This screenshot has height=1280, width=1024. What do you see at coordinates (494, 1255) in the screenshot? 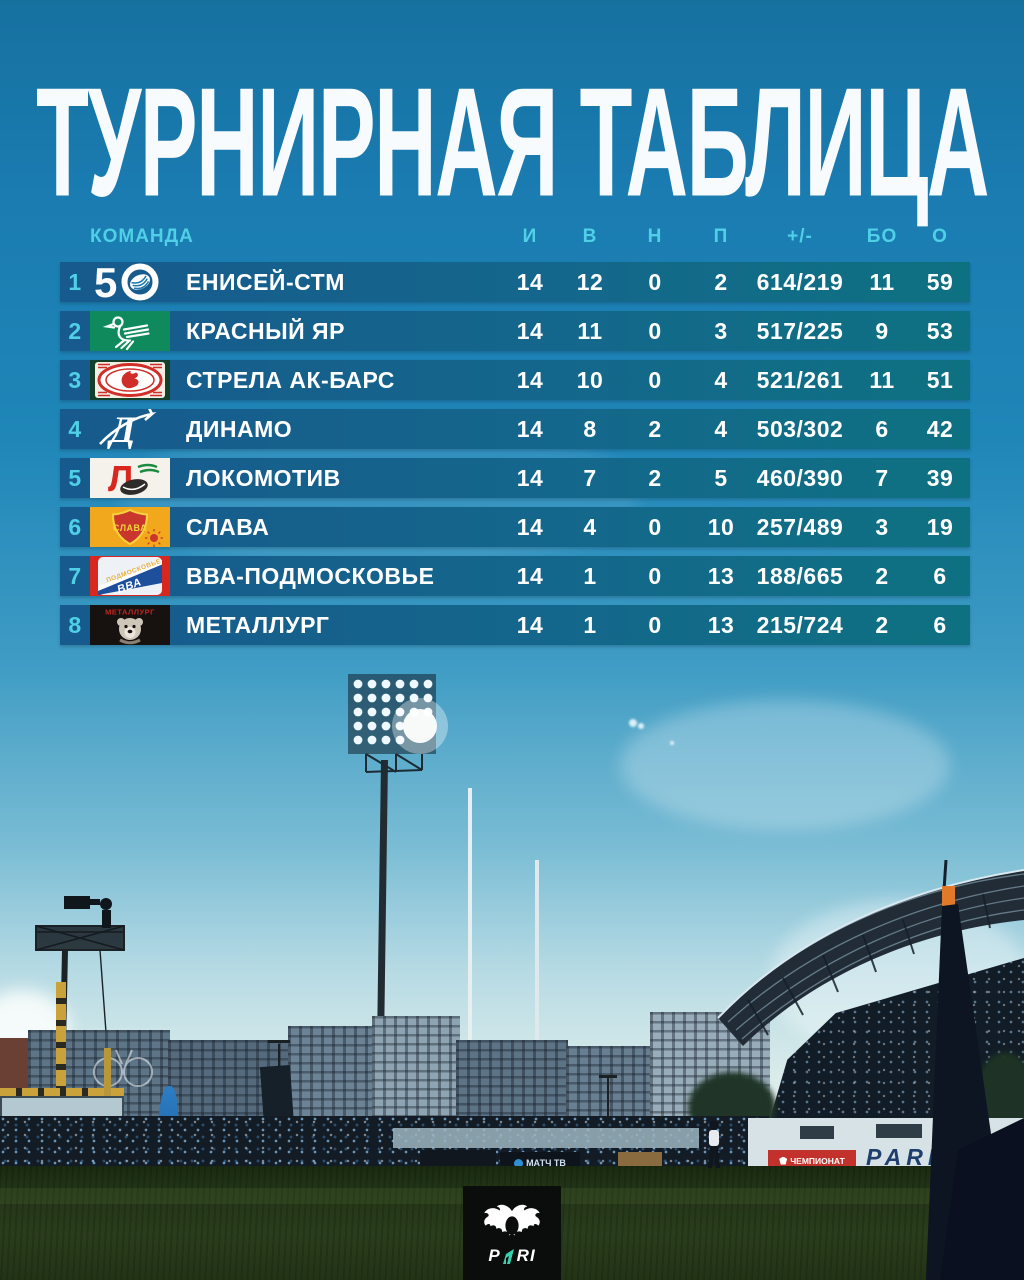
I see `pari-letter-p: P` at bounding box center [494, 1255].